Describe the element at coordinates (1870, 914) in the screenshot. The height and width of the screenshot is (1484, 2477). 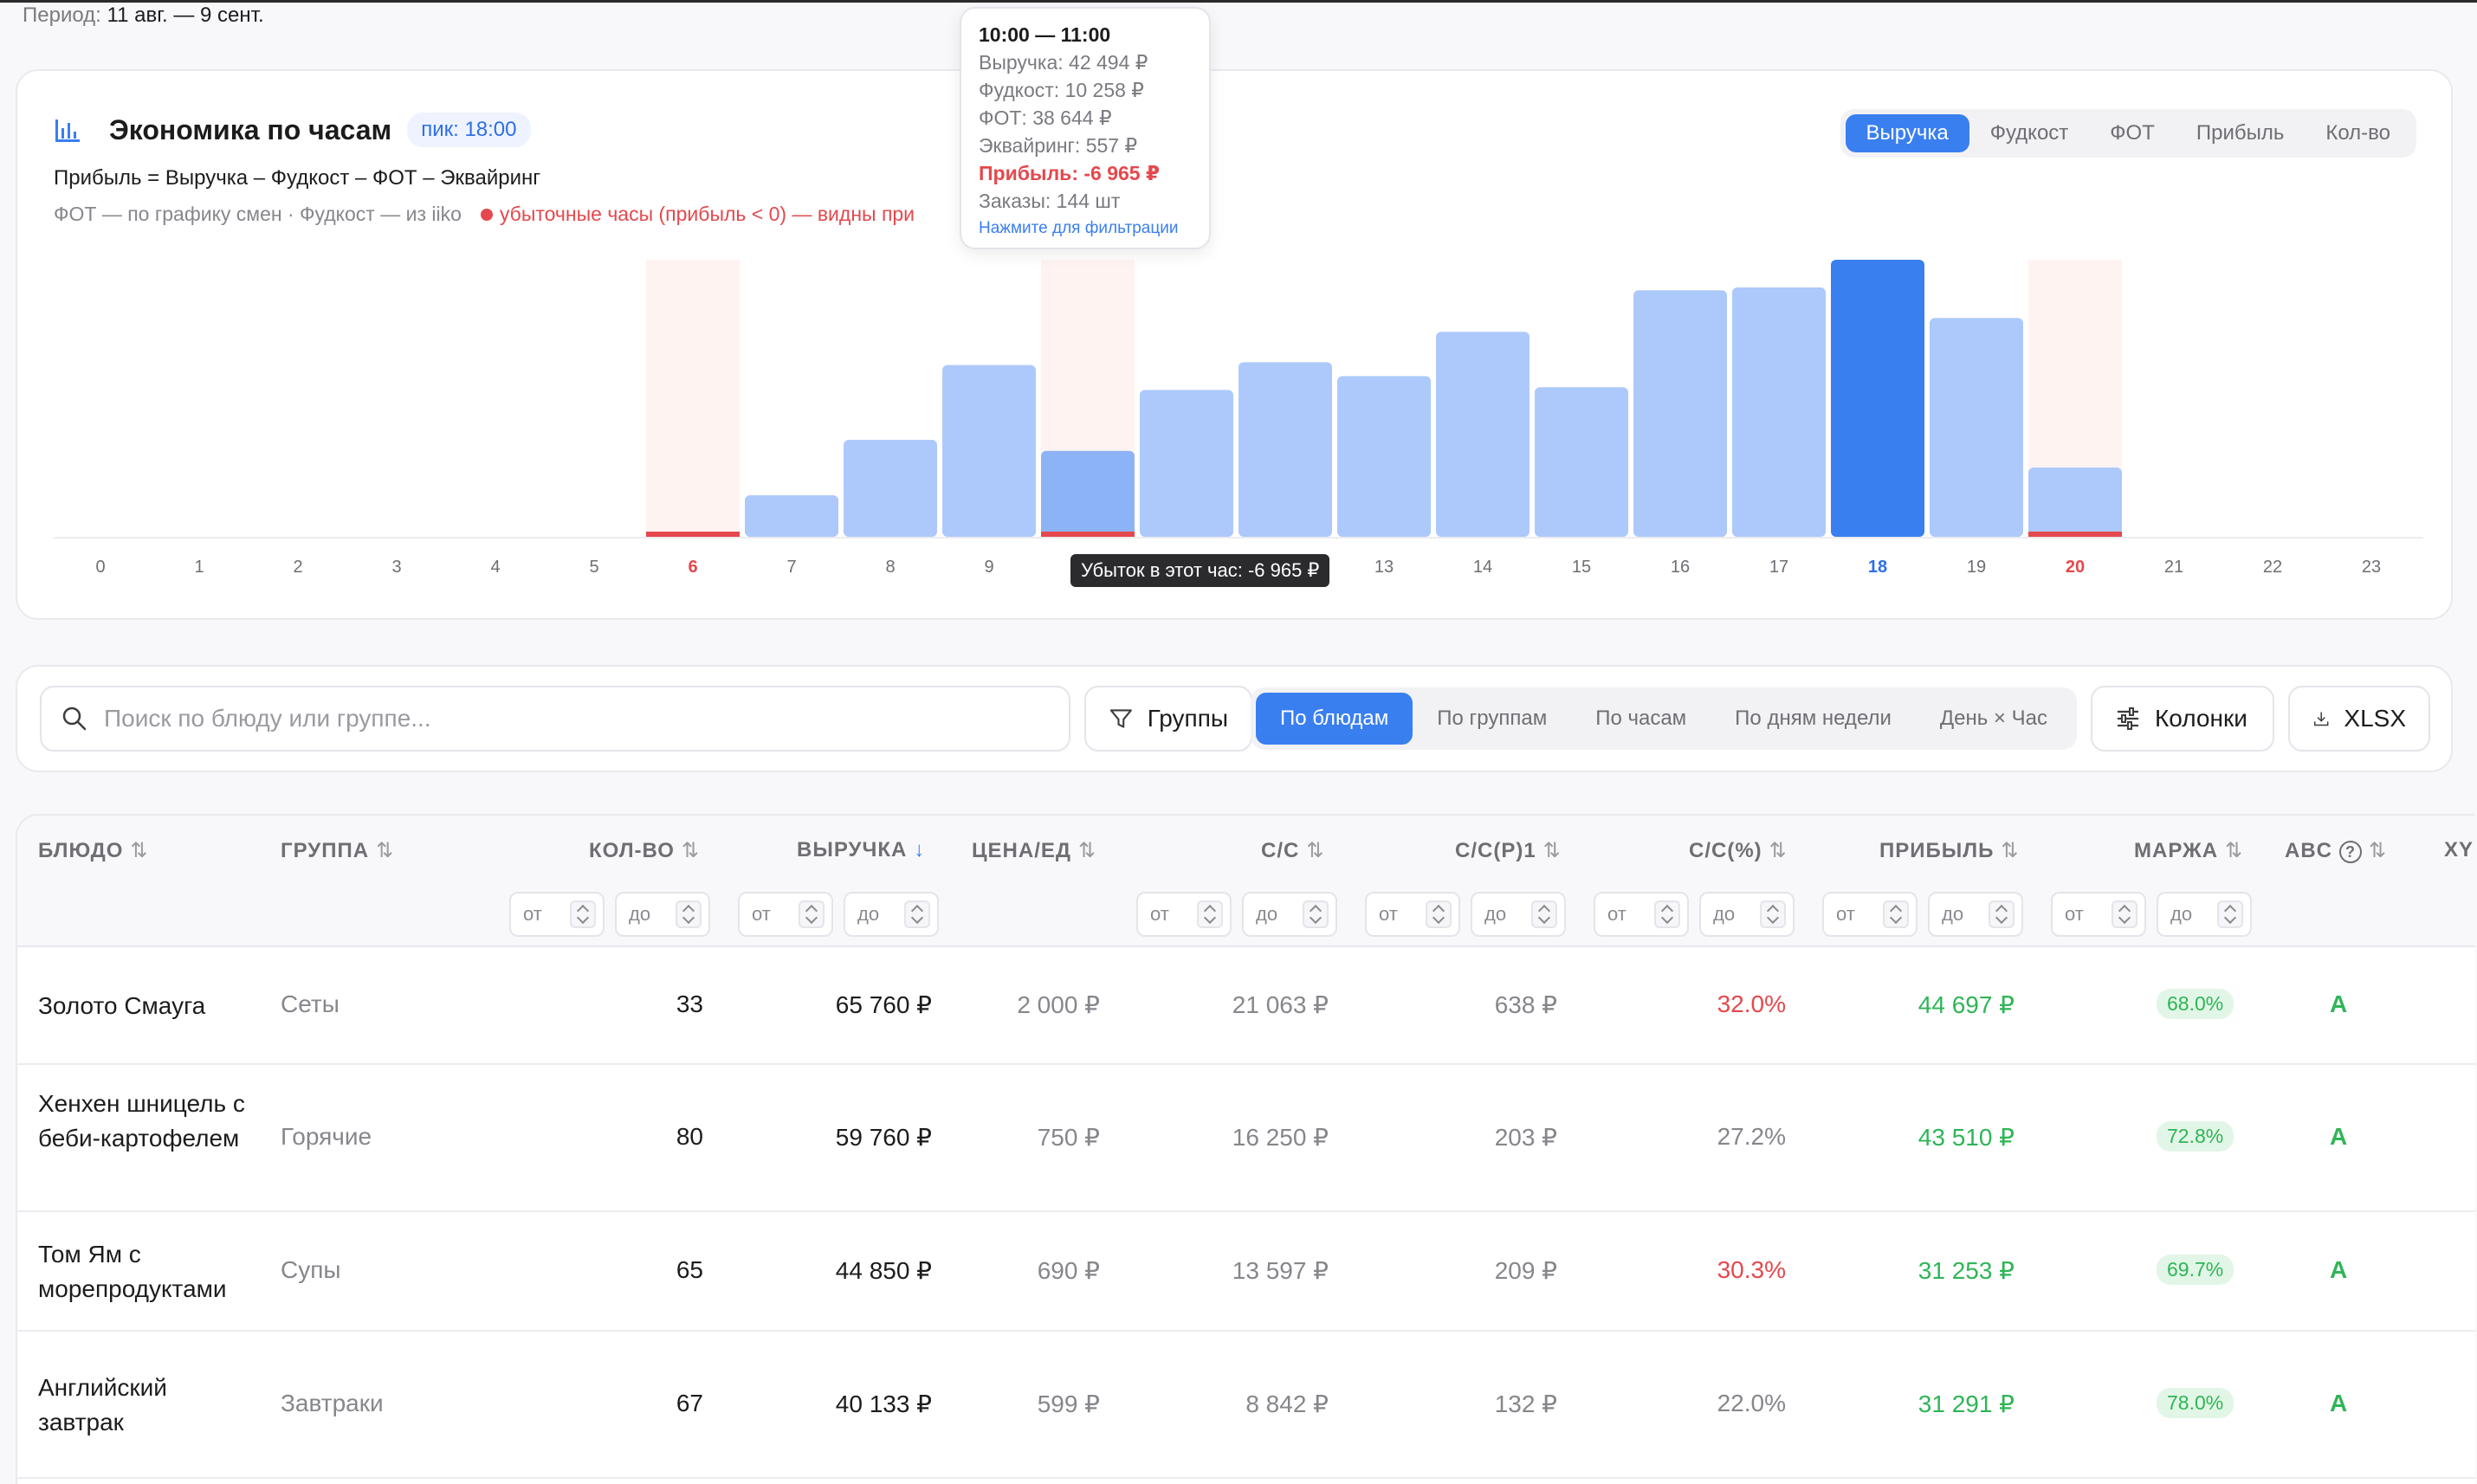
I see `filter-profit-from: от` at that location.